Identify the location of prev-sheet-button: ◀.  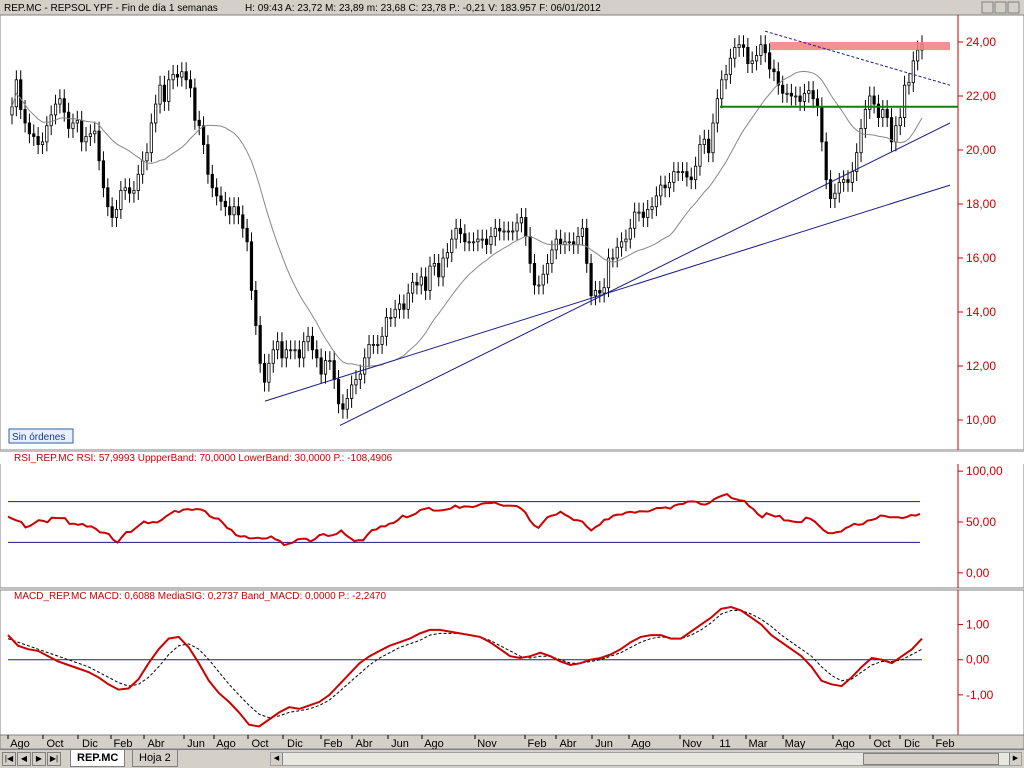
(24, 759).